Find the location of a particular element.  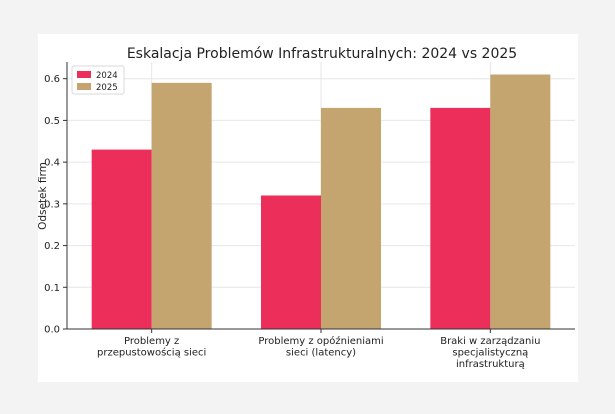

x-tick-label-line: specjalistyczną is located at coordinates (490, 353).